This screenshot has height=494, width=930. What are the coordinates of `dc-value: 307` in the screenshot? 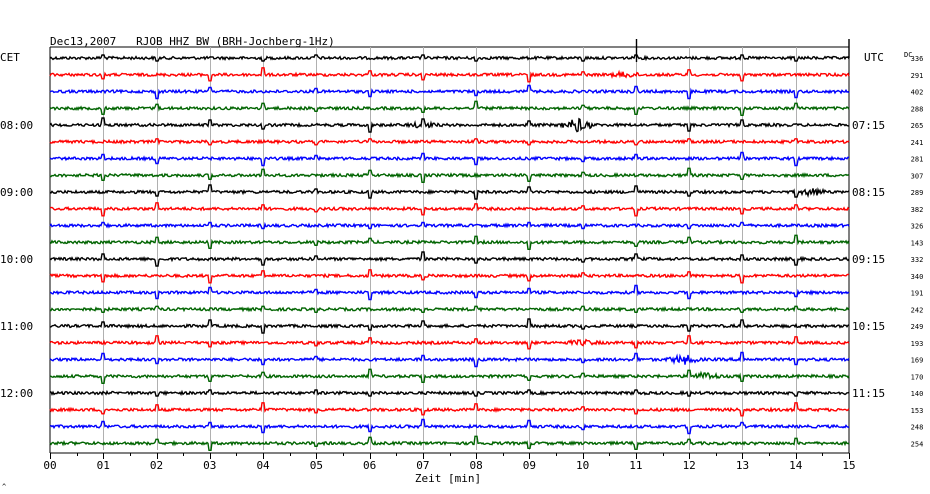 It's located at (917, 176).